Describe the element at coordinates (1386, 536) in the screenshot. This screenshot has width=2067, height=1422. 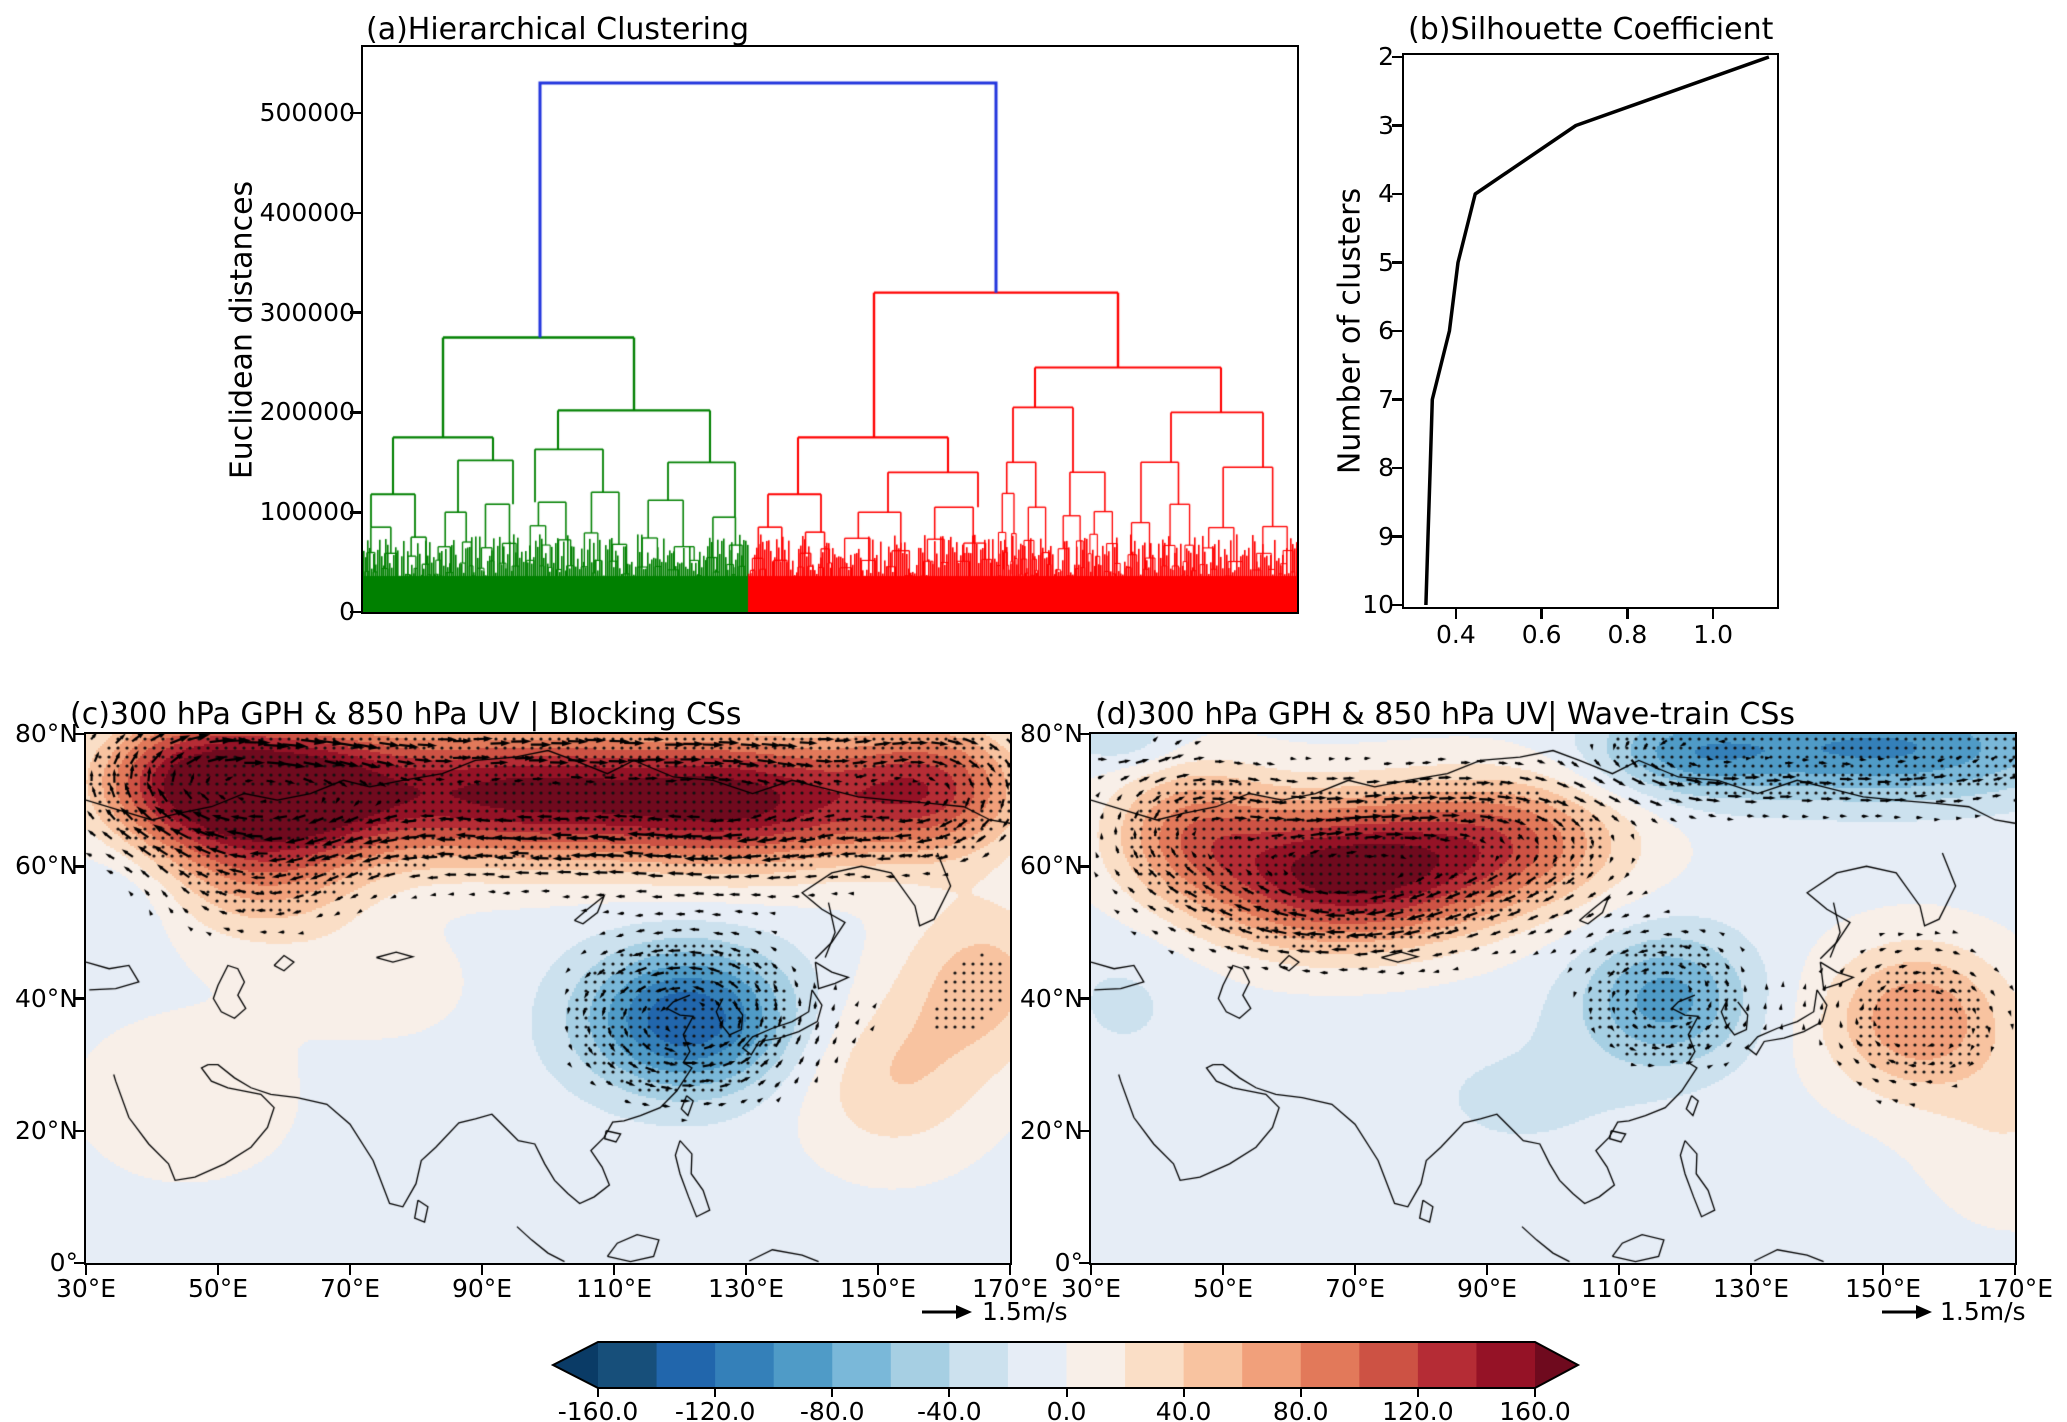
I see `panel-b-ytick-label: 9` at that location.